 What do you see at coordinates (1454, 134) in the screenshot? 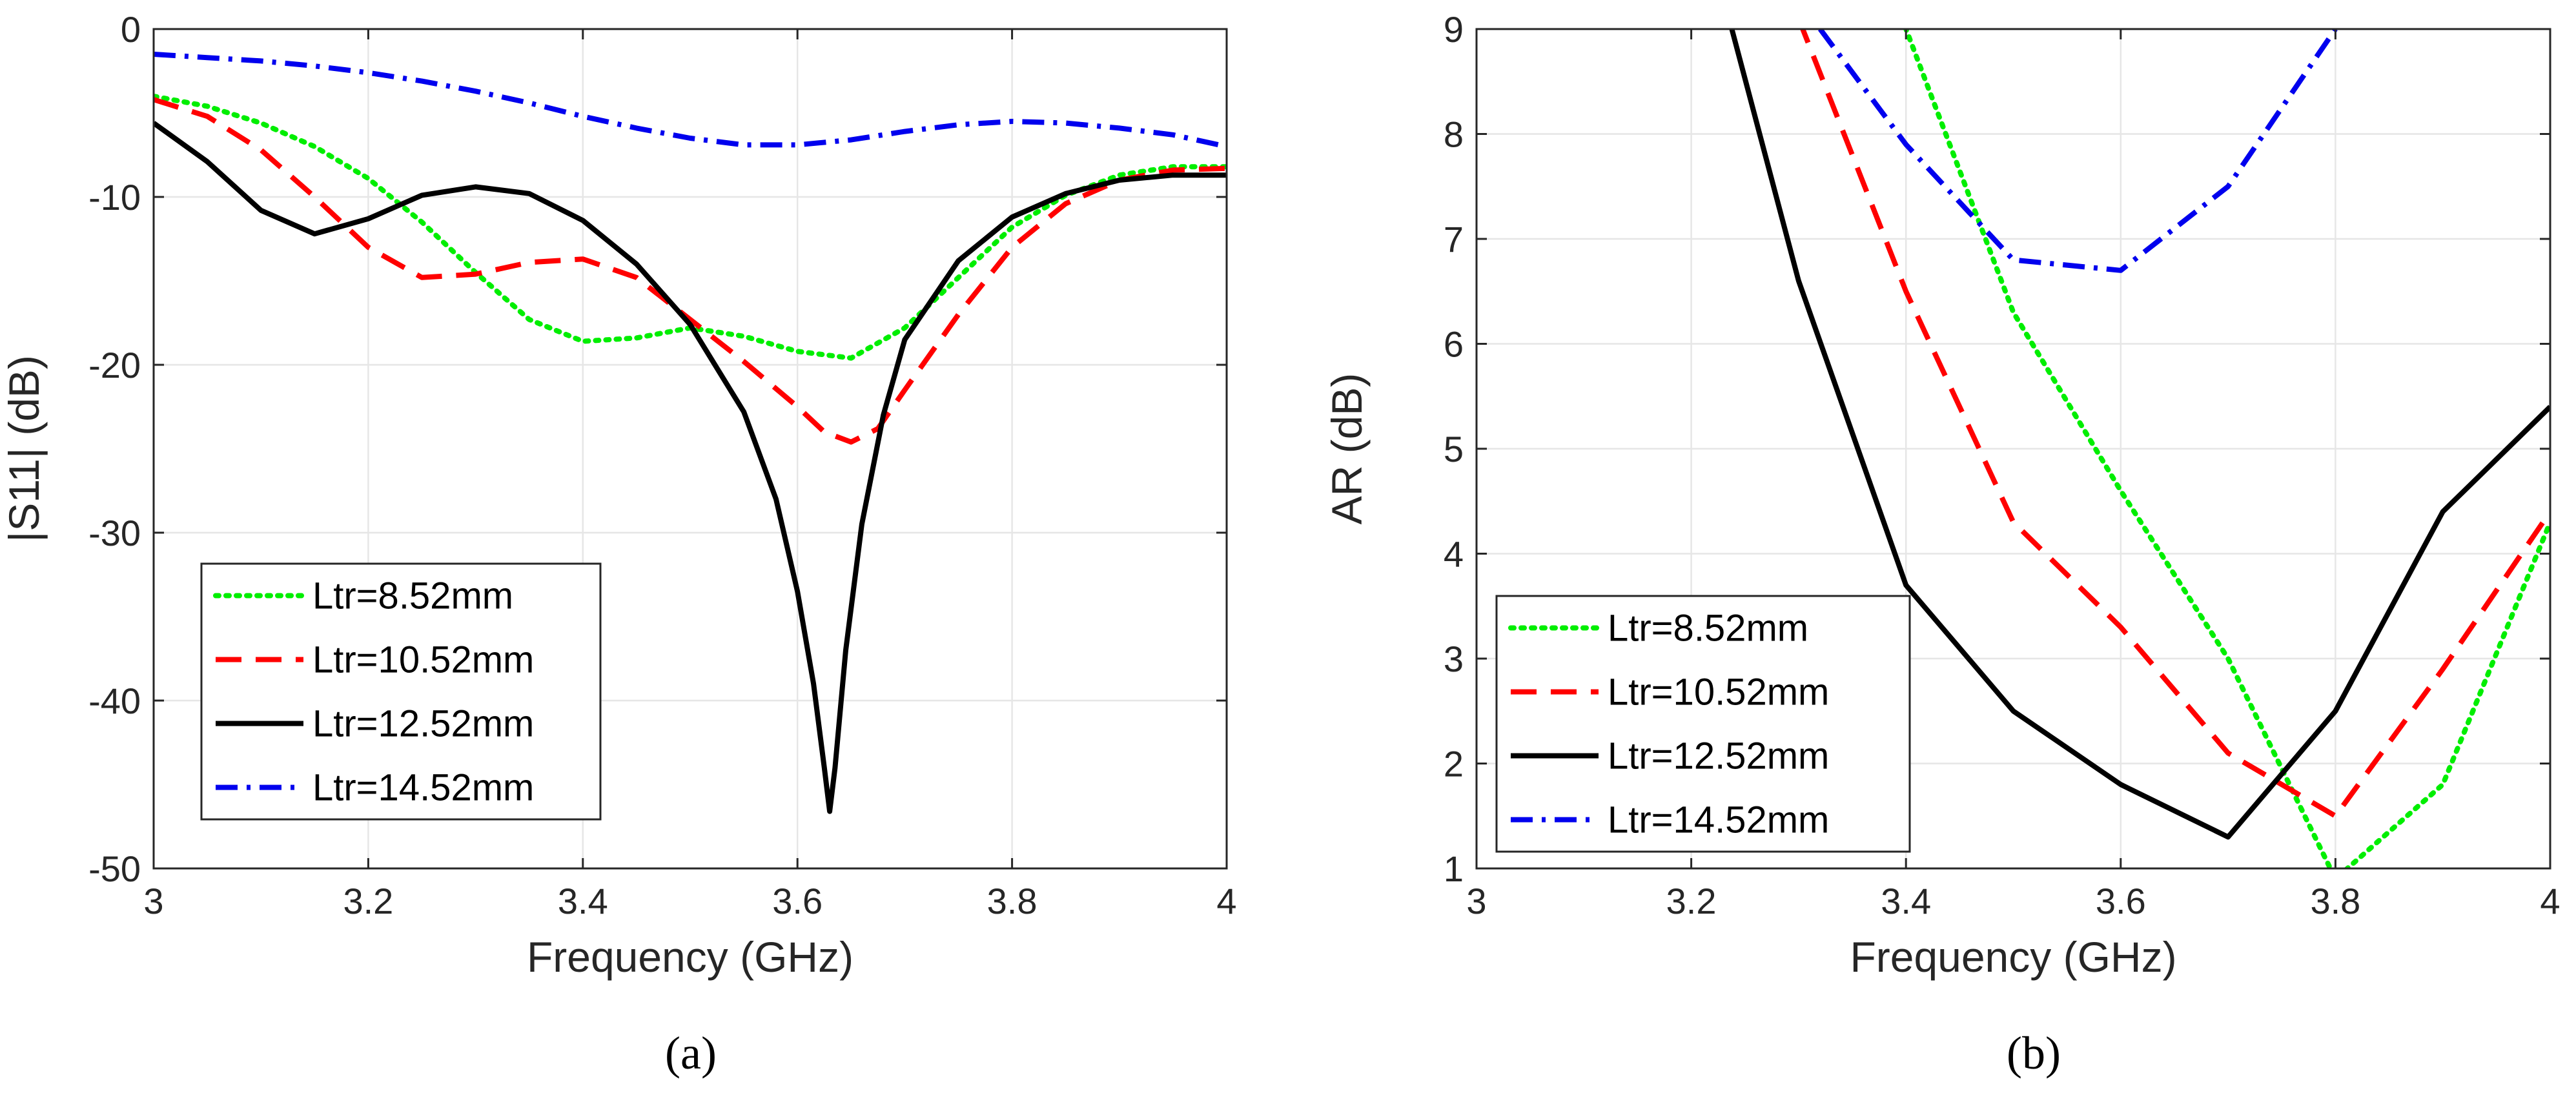
I see `y-tick-label: 8` at bounding box center [1454, 134].